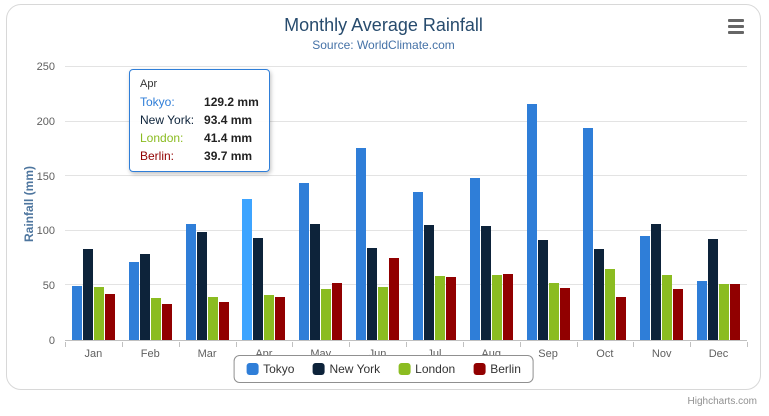 The image size is (769, 416). I want to click on x-axis-label-sep: Sep, so click(548, 354).